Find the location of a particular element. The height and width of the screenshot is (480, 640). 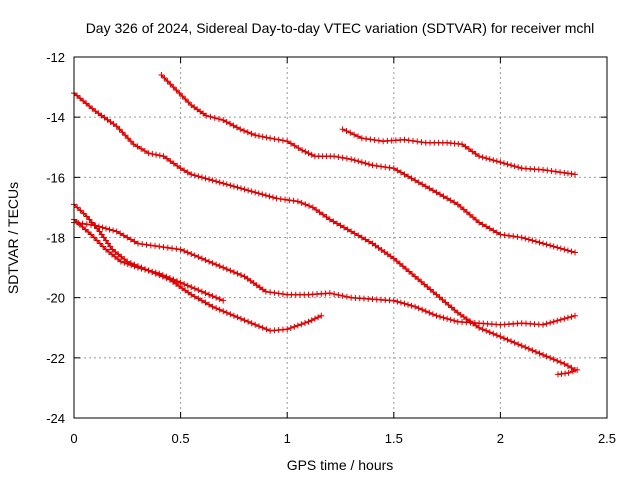

series-line is located at coordinates (148, 260).